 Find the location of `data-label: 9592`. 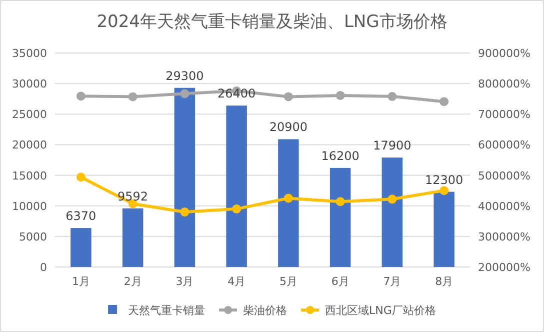

data-label: 9592 is located at coordinates (133, 196).